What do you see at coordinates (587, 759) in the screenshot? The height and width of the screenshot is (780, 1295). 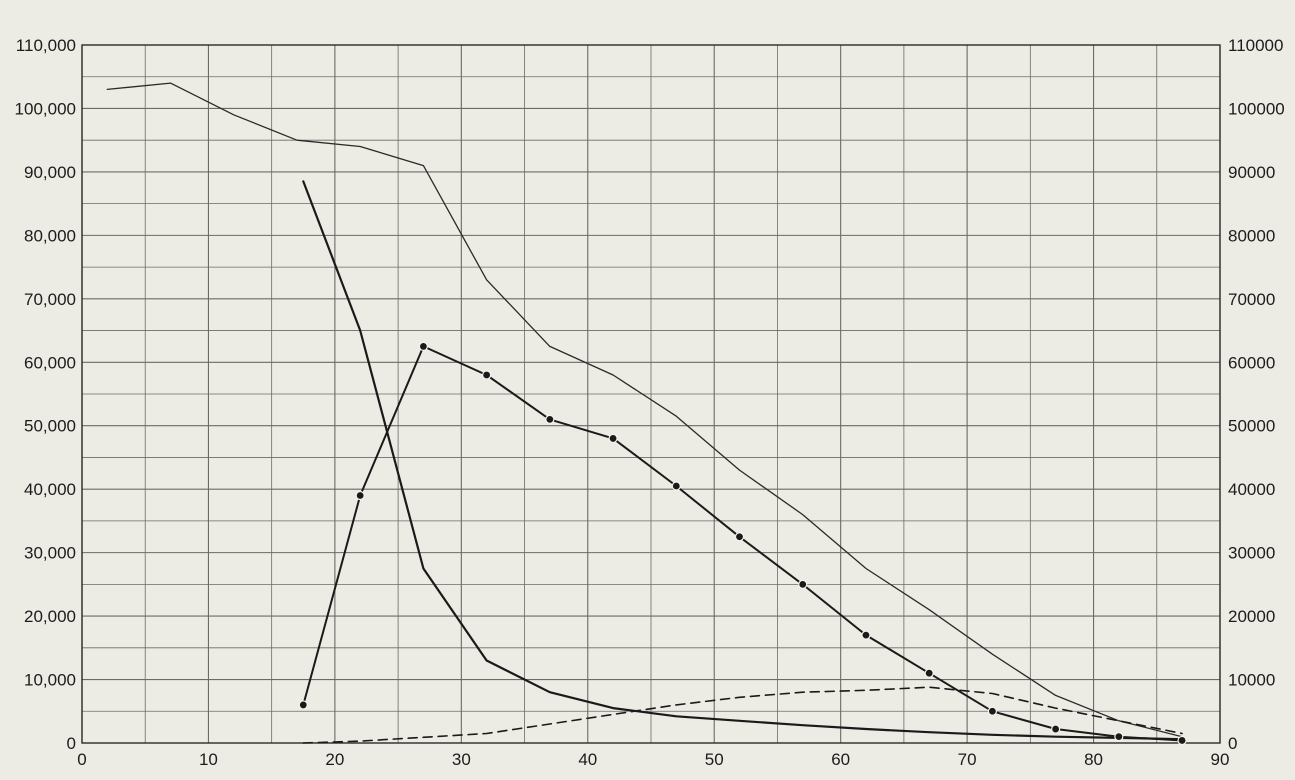 I see `x-tick-label-40: 40` at bounding box center [587, 759].